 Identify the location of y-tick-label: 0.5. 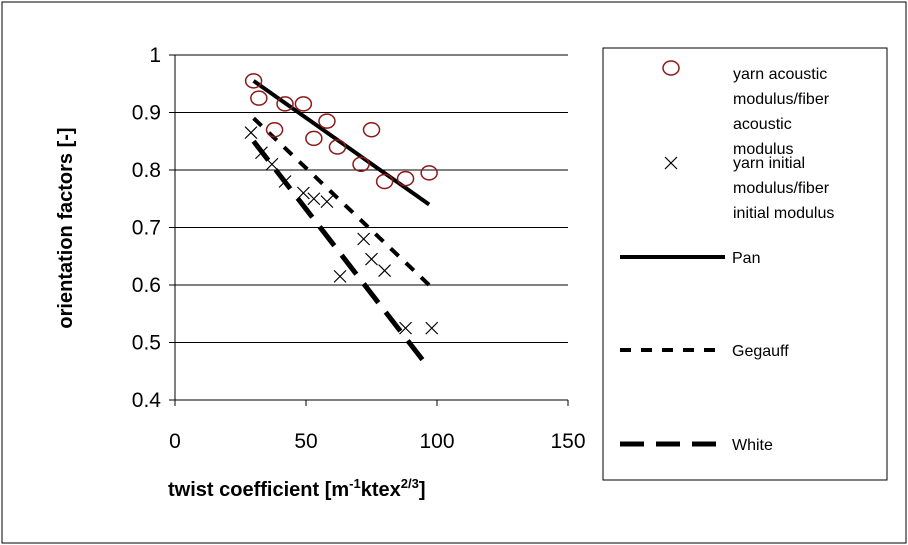
(146, 343).